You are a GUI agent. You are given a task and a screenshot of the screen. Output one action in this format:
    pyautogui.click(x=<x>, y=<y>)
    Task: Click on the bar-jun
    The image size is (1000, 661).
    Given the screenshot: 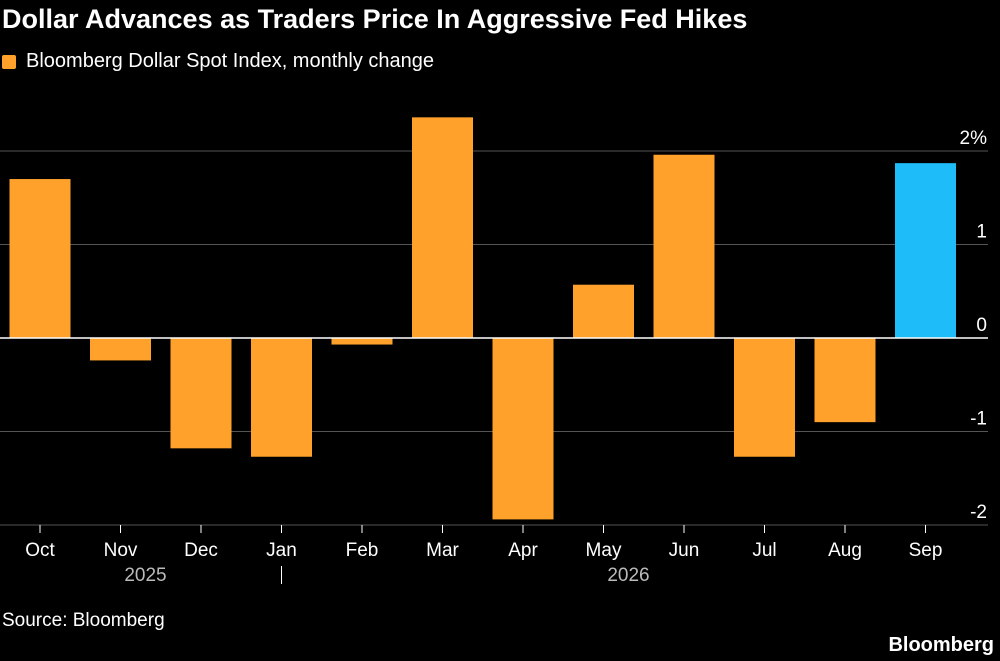 What is the action you would take?
    pyautogui.click(x=684, y=246)
    